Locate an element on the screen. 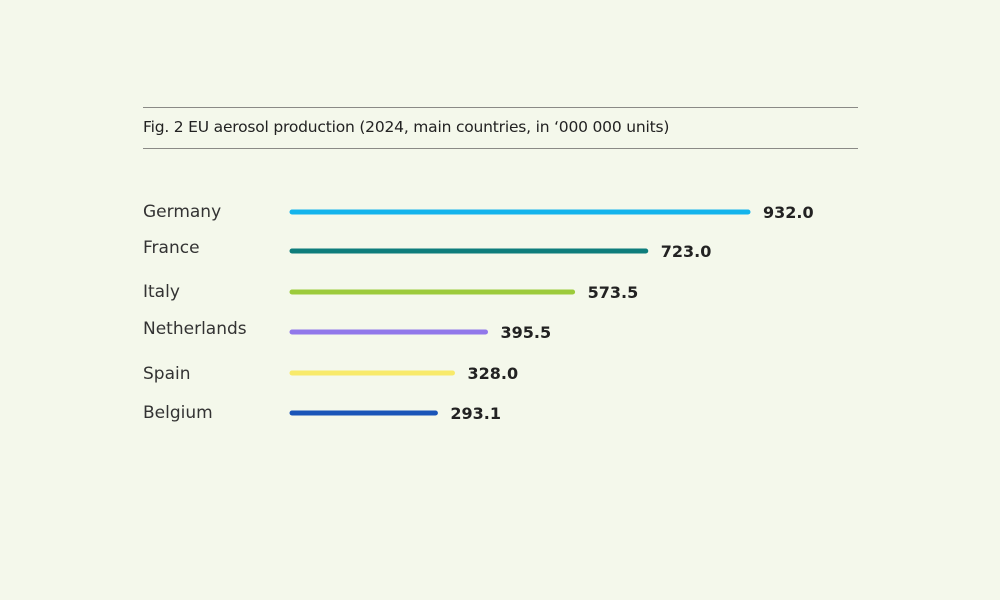 The height and width of the screenshot is (600, 1000). category-label: Spain is located at coordinates (167, 374).